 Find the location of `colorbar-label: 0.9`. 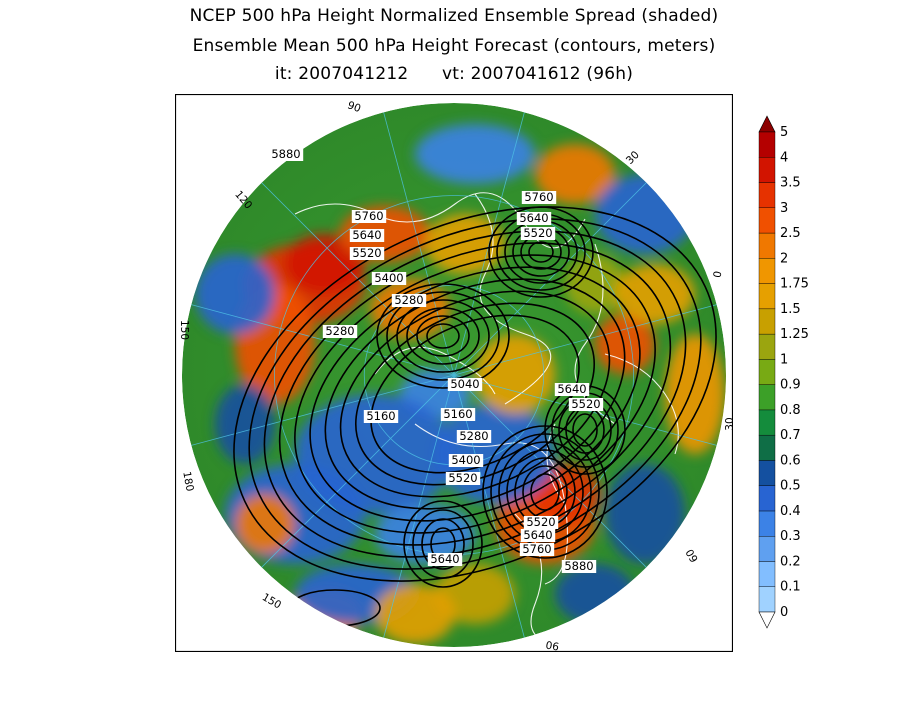

colorbar-label: 0.9 is located at coordinates (790, 385).